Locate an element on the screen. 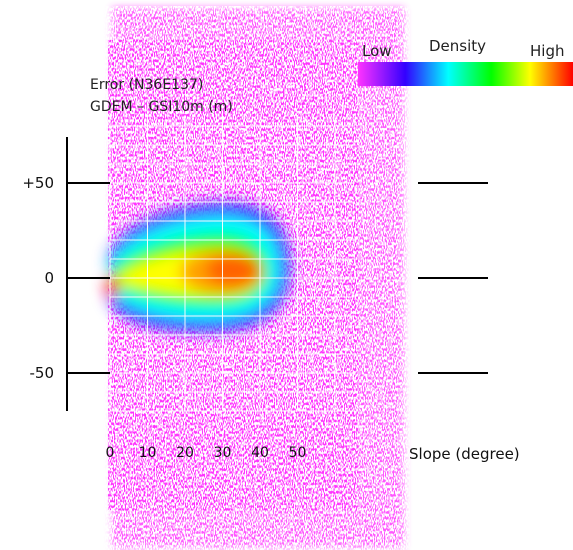 The image size is (573, 550). x-tick-label: 10 is located at coordinates (148, 453).